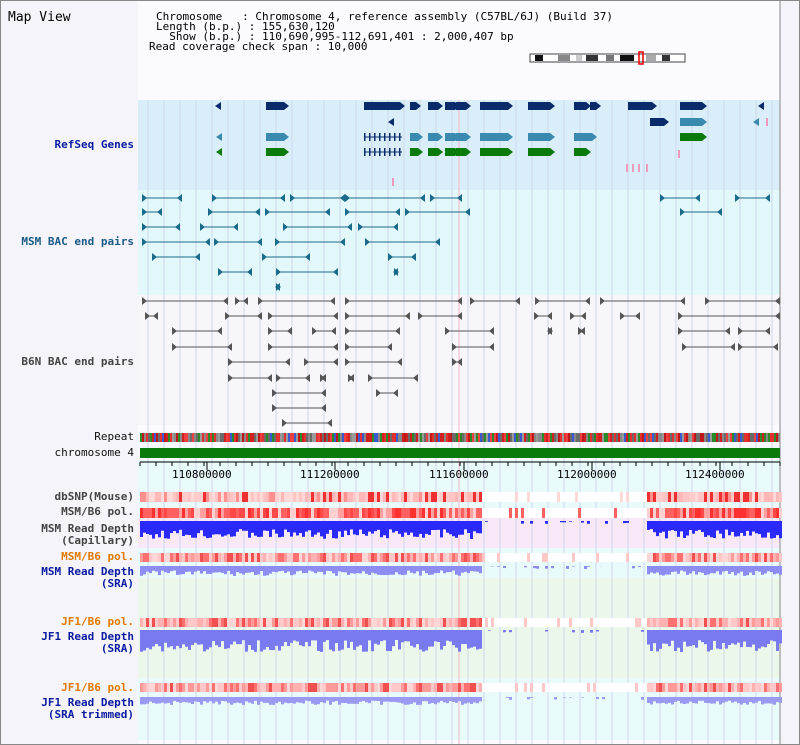 The width and height of the screenshot is (800, 745). Describe the element at coordinates (97, 511) in the screenshot. I see `track-label-msm-pol-1: MSM/B6 pol.` at that location.